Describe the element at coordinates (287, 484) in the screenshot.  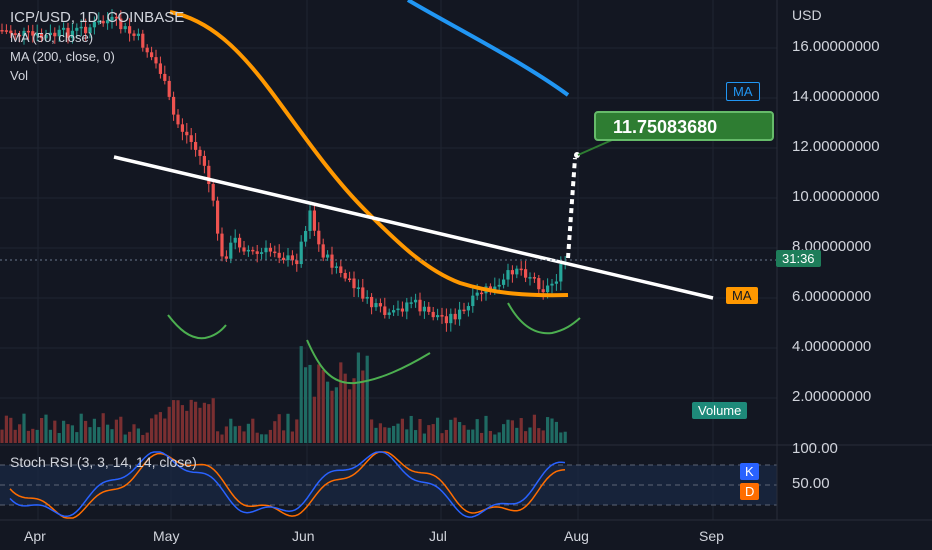
I see `stoch-k-line` at that location.